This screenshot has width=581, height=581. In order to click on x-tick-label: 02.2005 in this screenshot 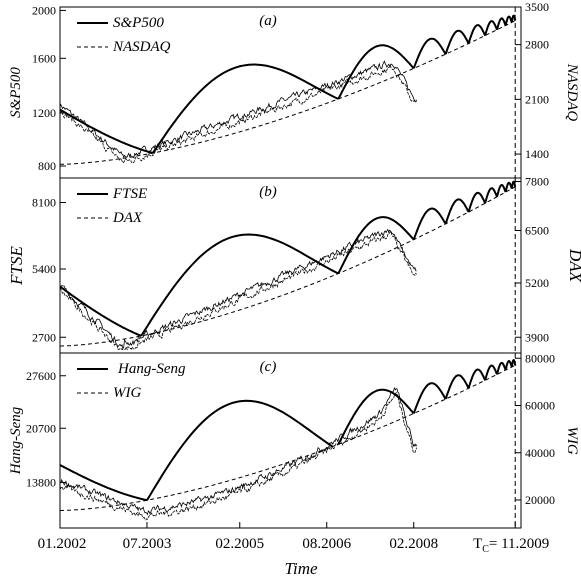, I will do `click(239, 544)`.